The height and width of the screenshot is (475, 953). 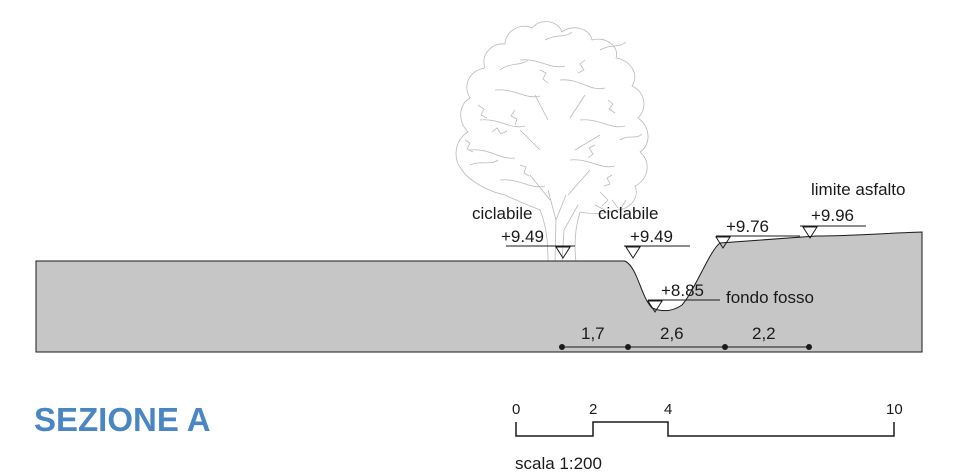 I want to click on scale-tick-2: 2, so click(x=593, y=409).